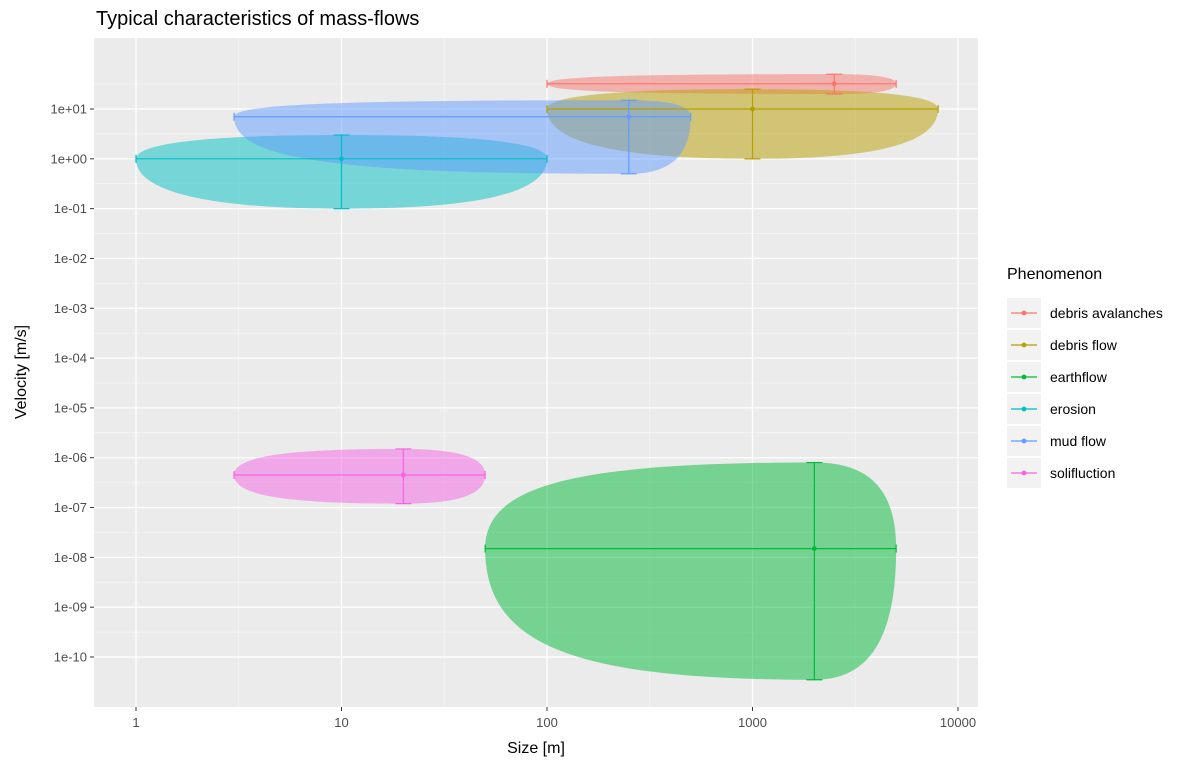 The image size is (1198, 762). What do you see at coordinates (1073, 409) in the screenshot?
I see `legend-label: erosion` at bounding box center [1073, 409].